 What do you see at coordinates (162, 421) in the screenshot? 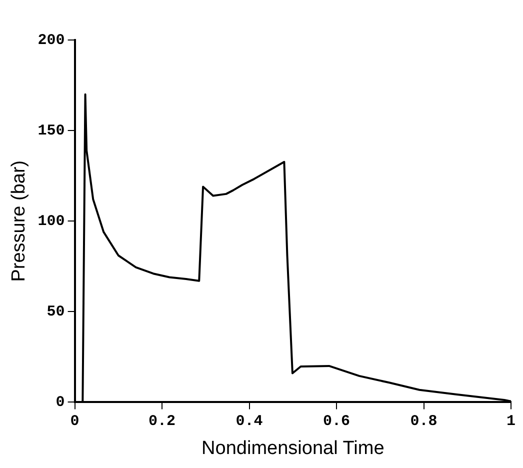
I see `x-tick-label: 0.2` at bounding box center [162, 421].